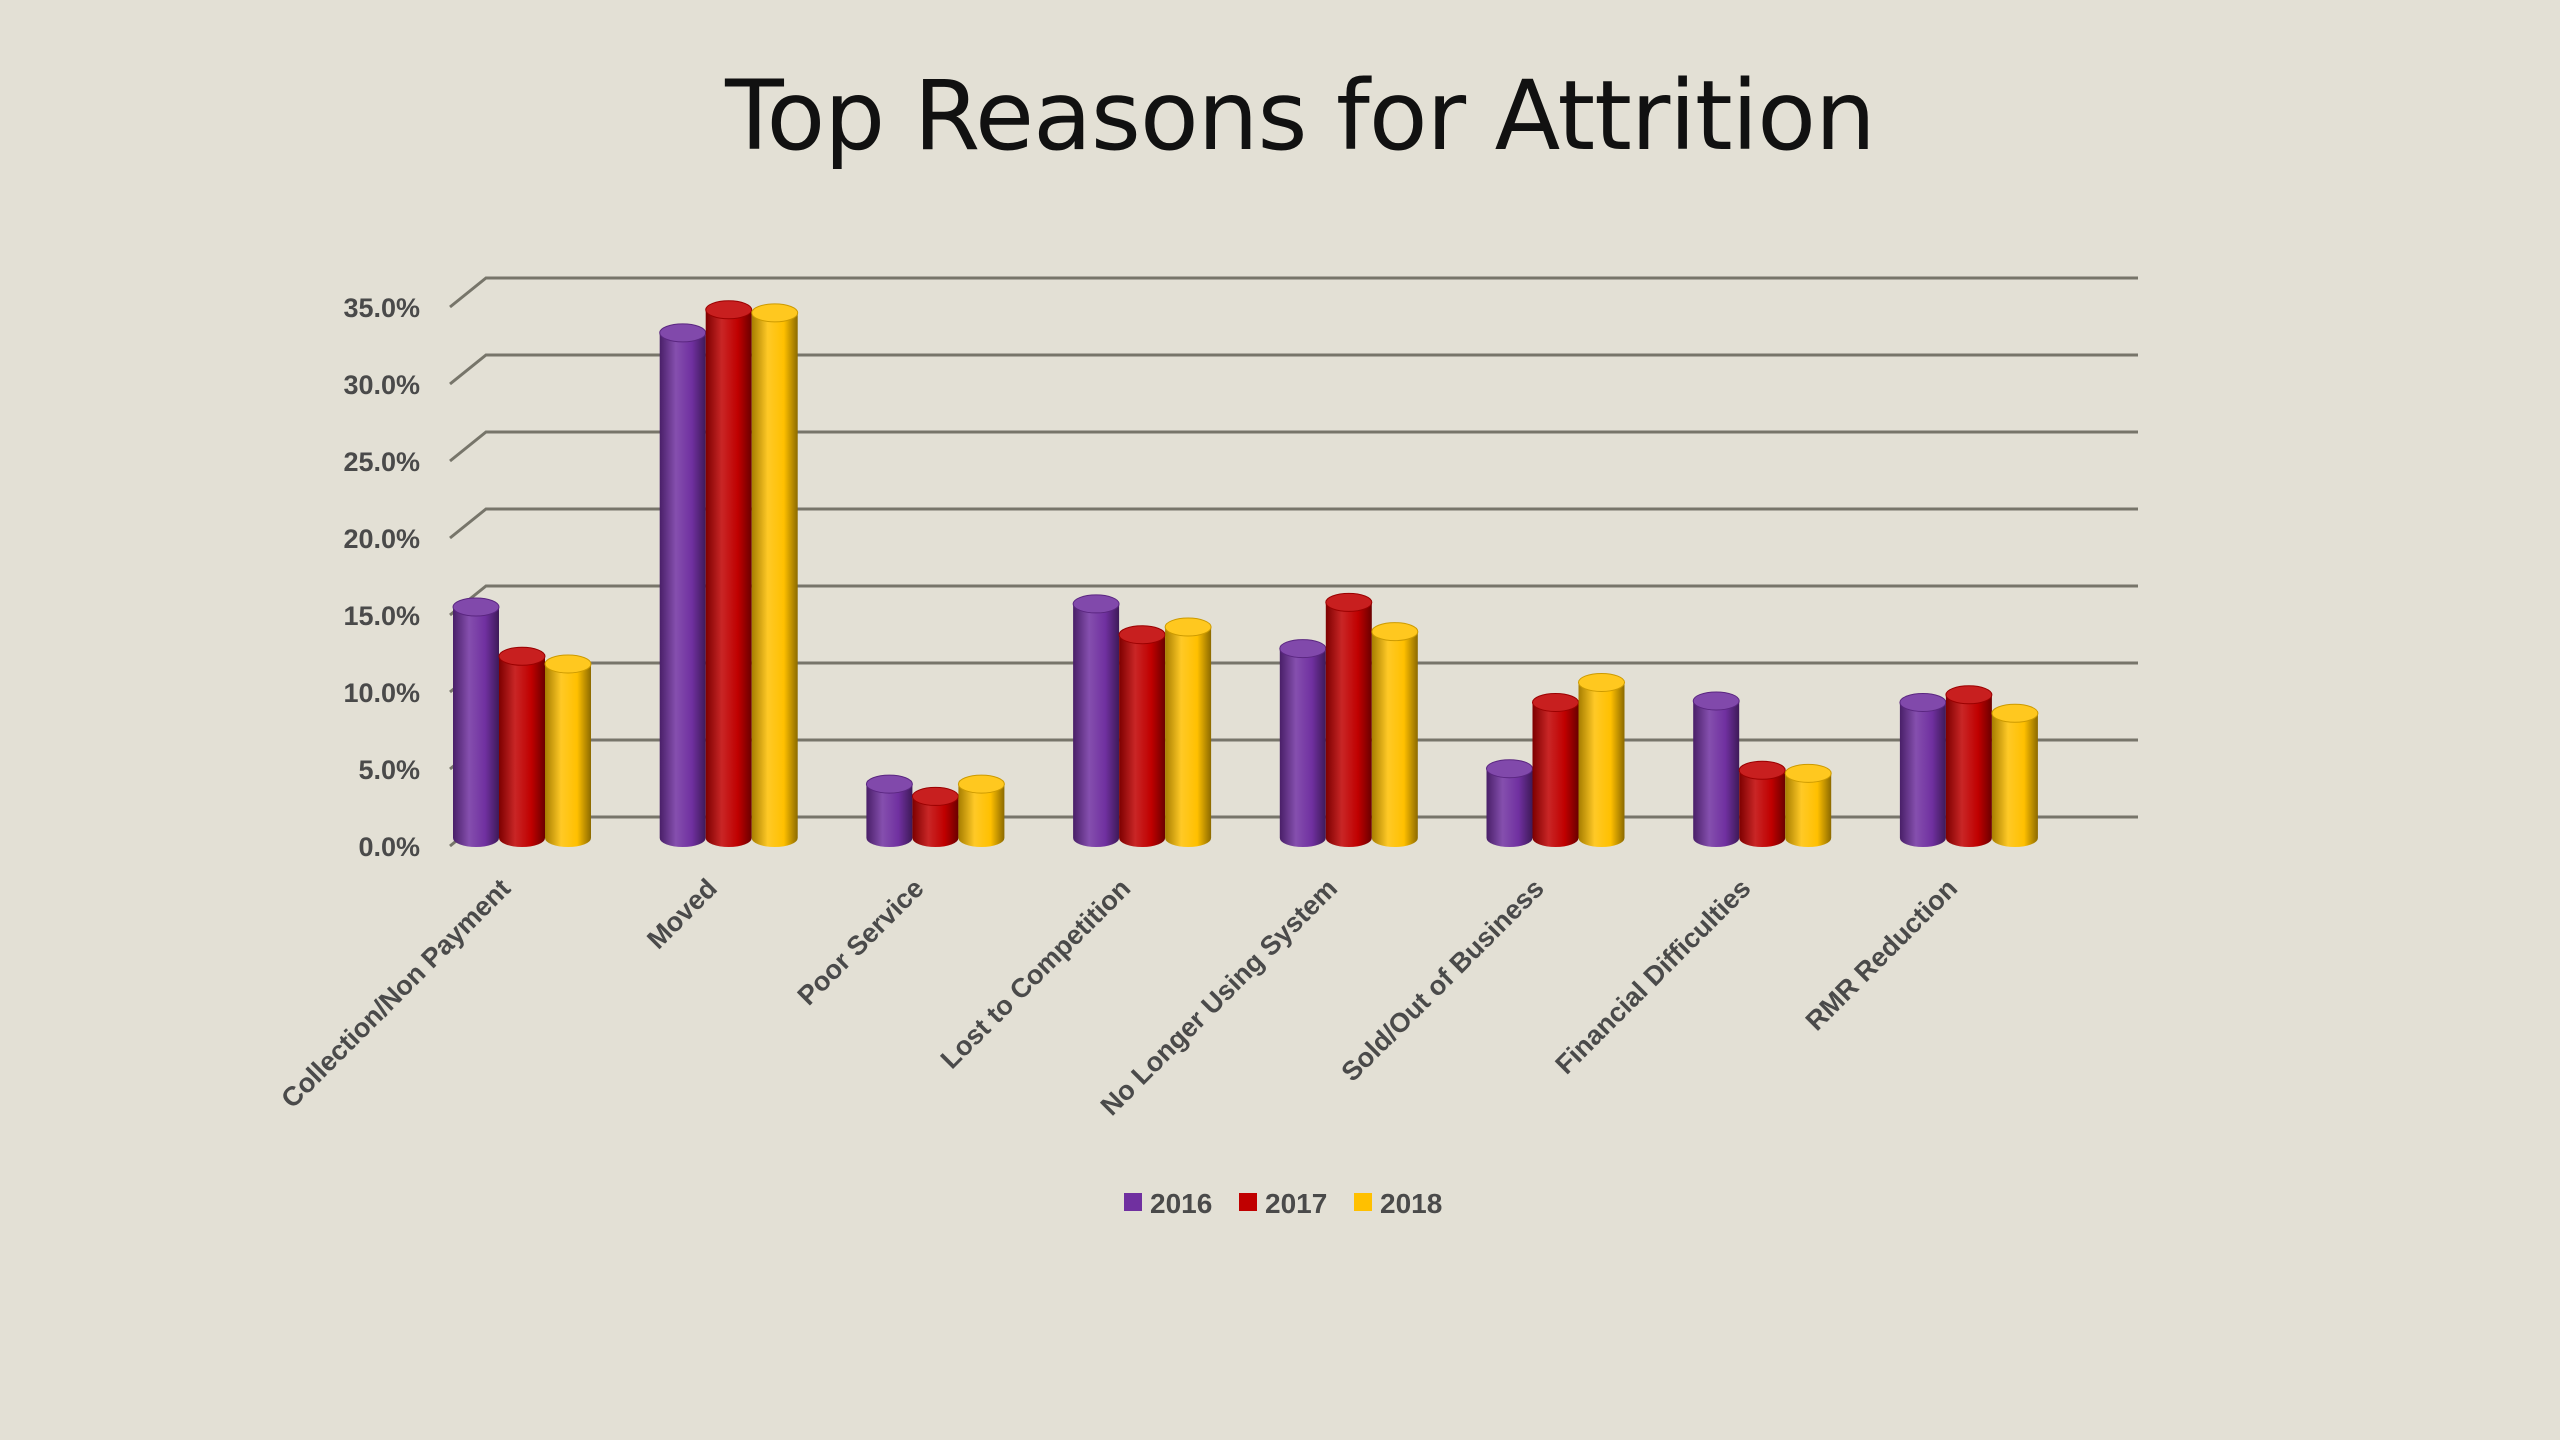 The image size is (2560, 1440). Describe the element at coordinates (1219, 997) in the screenshot. I see `x-category-label: No Longer Using System` at that location.